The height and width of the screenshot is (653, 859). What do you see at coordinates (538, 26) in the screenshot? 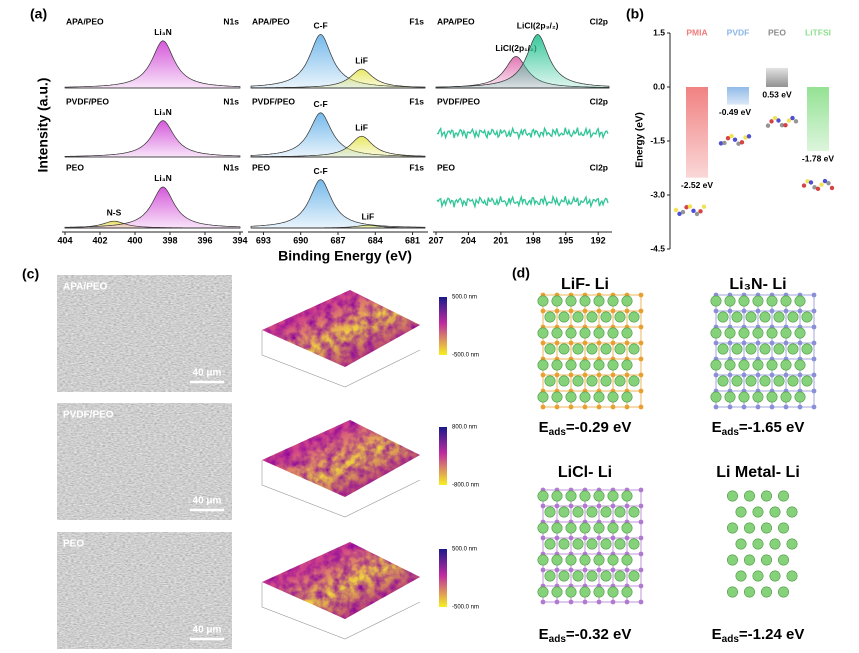
I see `peak-label: LiCl(2p₃/₂)` at bounding box center [538, 26].